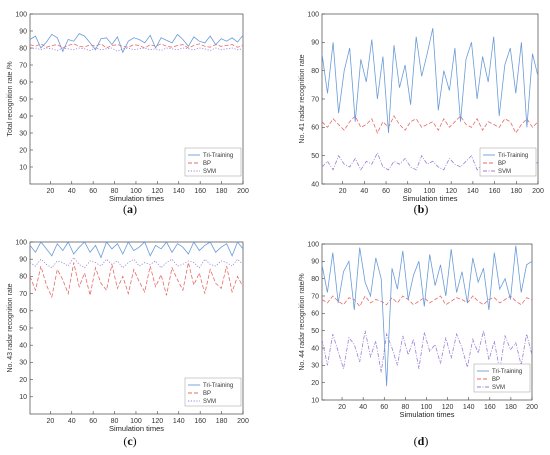 This screenshot has height=455, width=550. Describe the element at coordinates (302, 98) in the screenshot. I see `y-axis-label: No. 41 radar recognition rate` at that location.